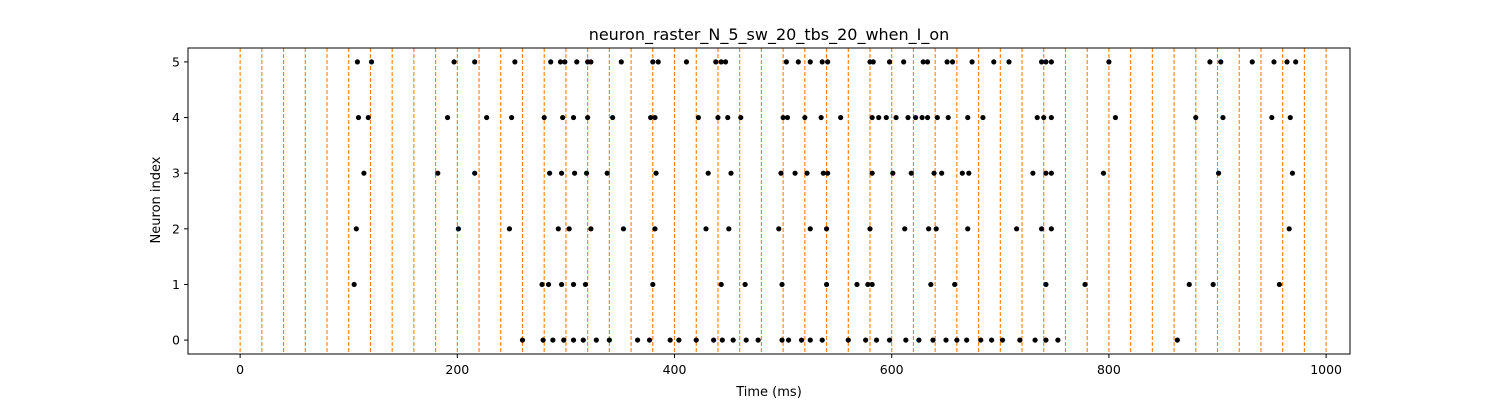  I want to click on y-axis-label: Neuron index, so click(156, 199).